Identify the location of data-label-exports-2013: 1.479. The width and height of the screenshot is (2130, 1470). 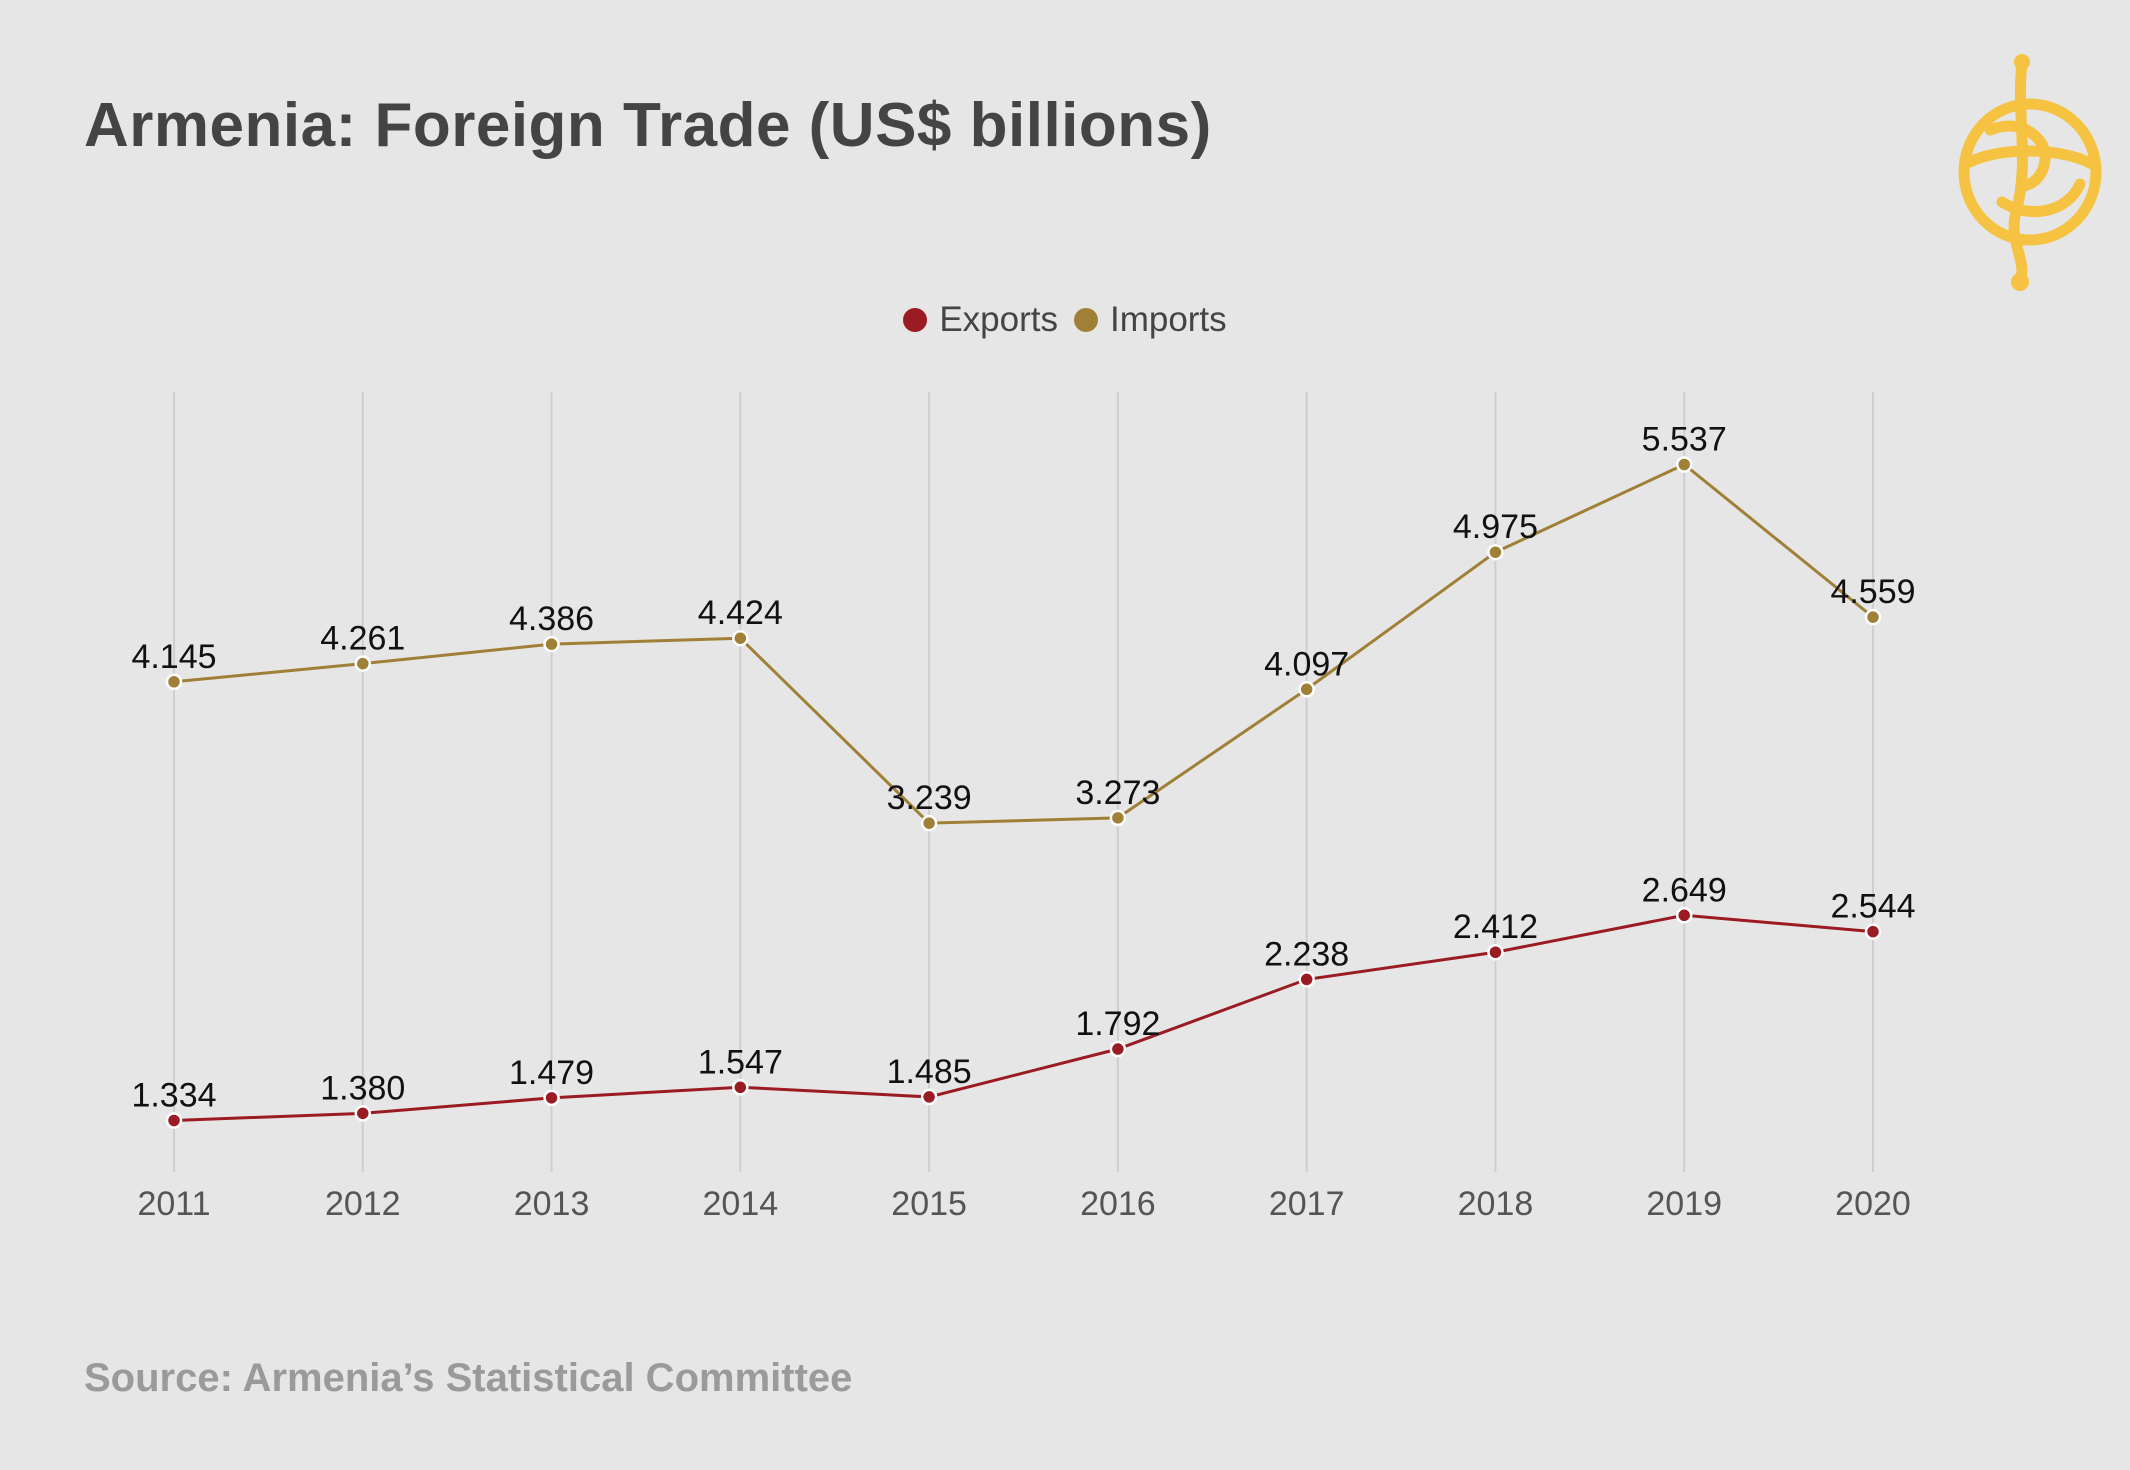
(551, 1073).